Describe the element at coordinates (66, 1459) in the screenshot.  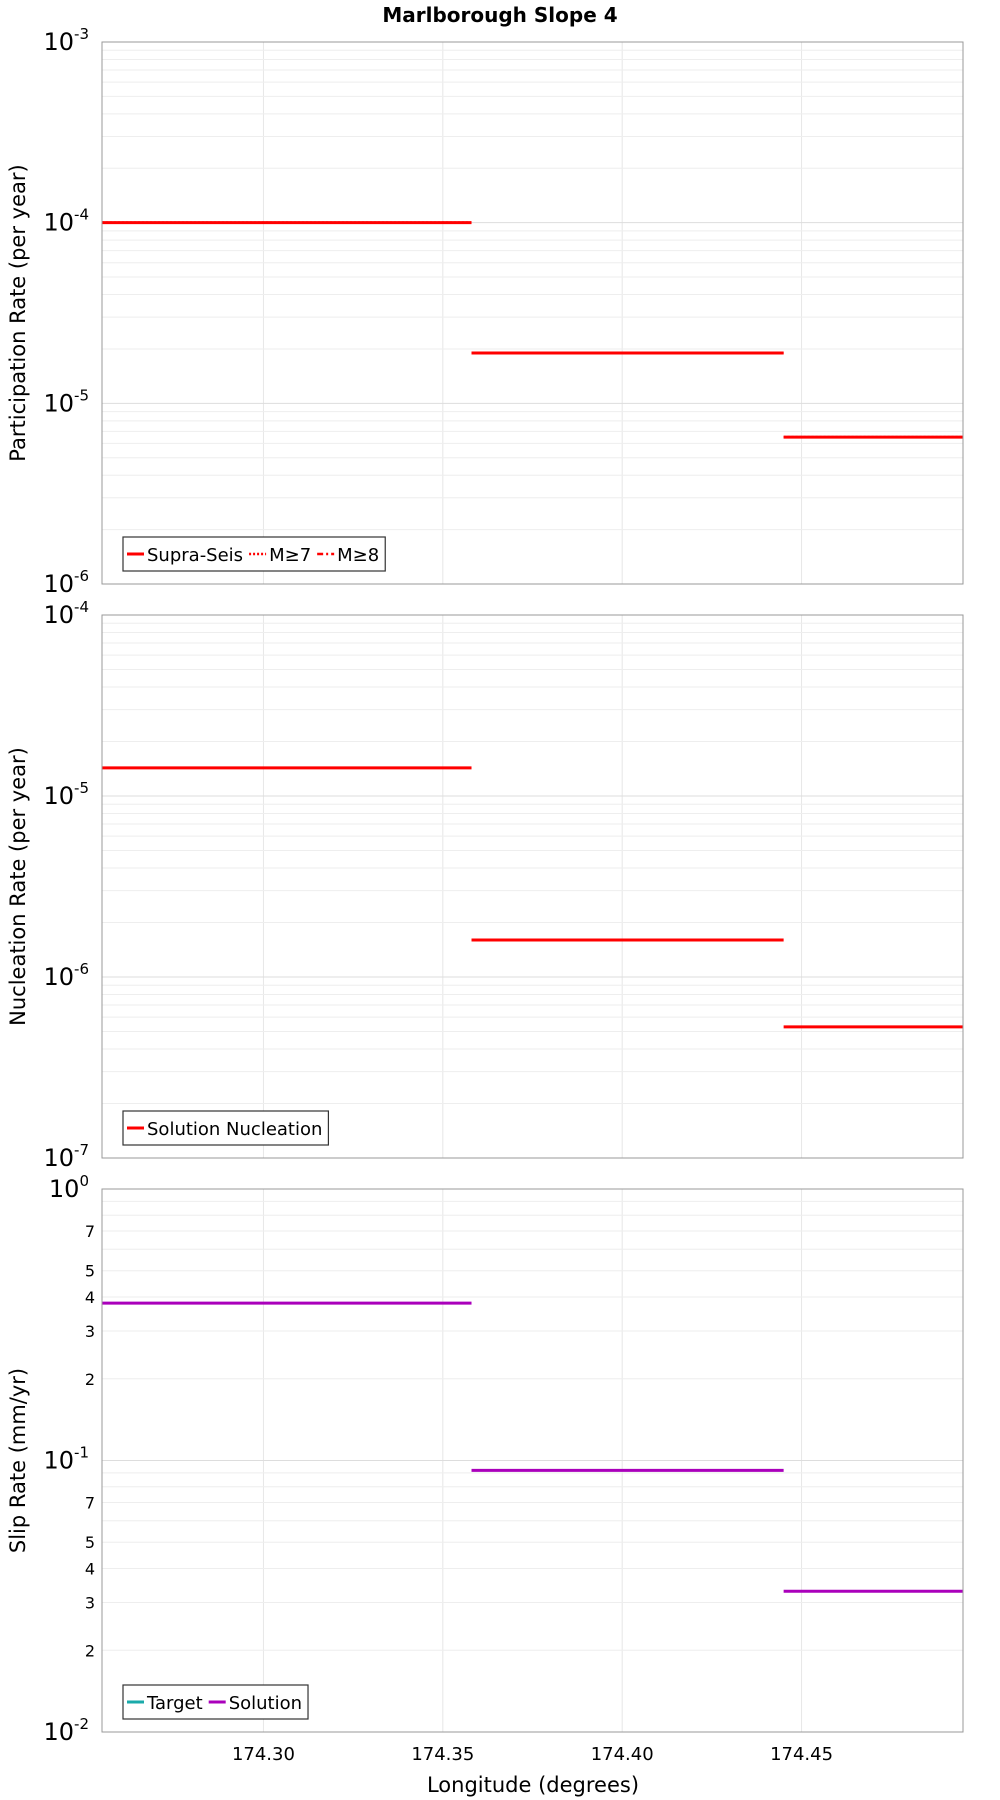
I see `y-tick-label: 10⁻¹` at that location.